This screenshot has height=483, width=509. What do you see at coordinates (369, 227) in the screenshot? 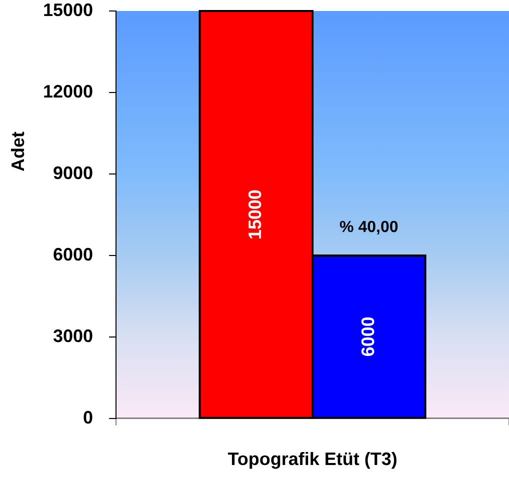
I see `annotation: % 40,00` at bounding box center [369, 227].